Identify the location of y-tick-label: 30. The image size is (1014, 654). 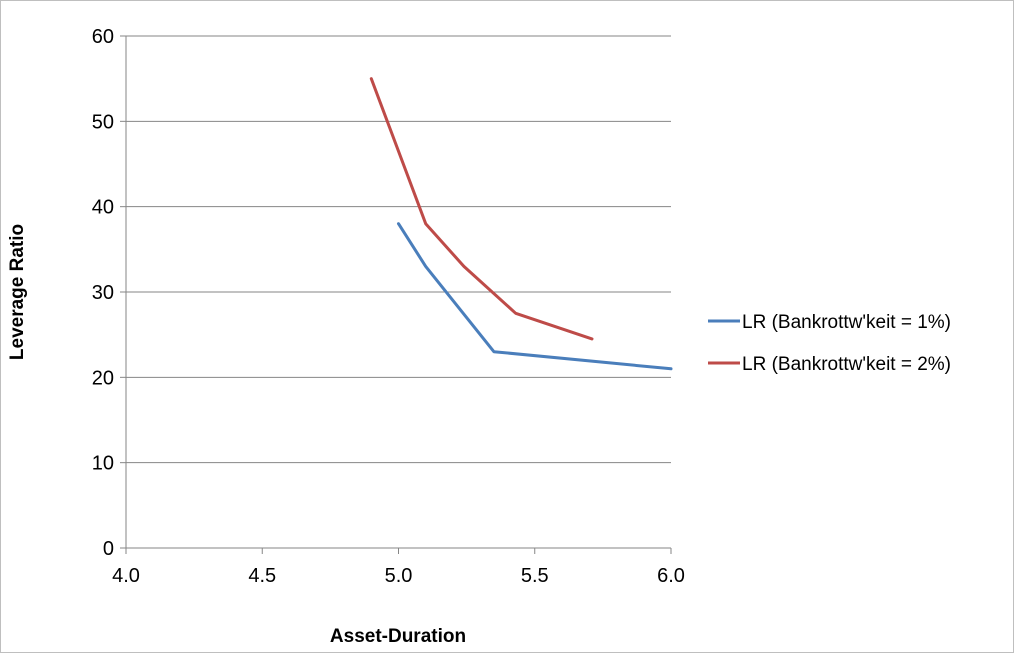
(103, 293).